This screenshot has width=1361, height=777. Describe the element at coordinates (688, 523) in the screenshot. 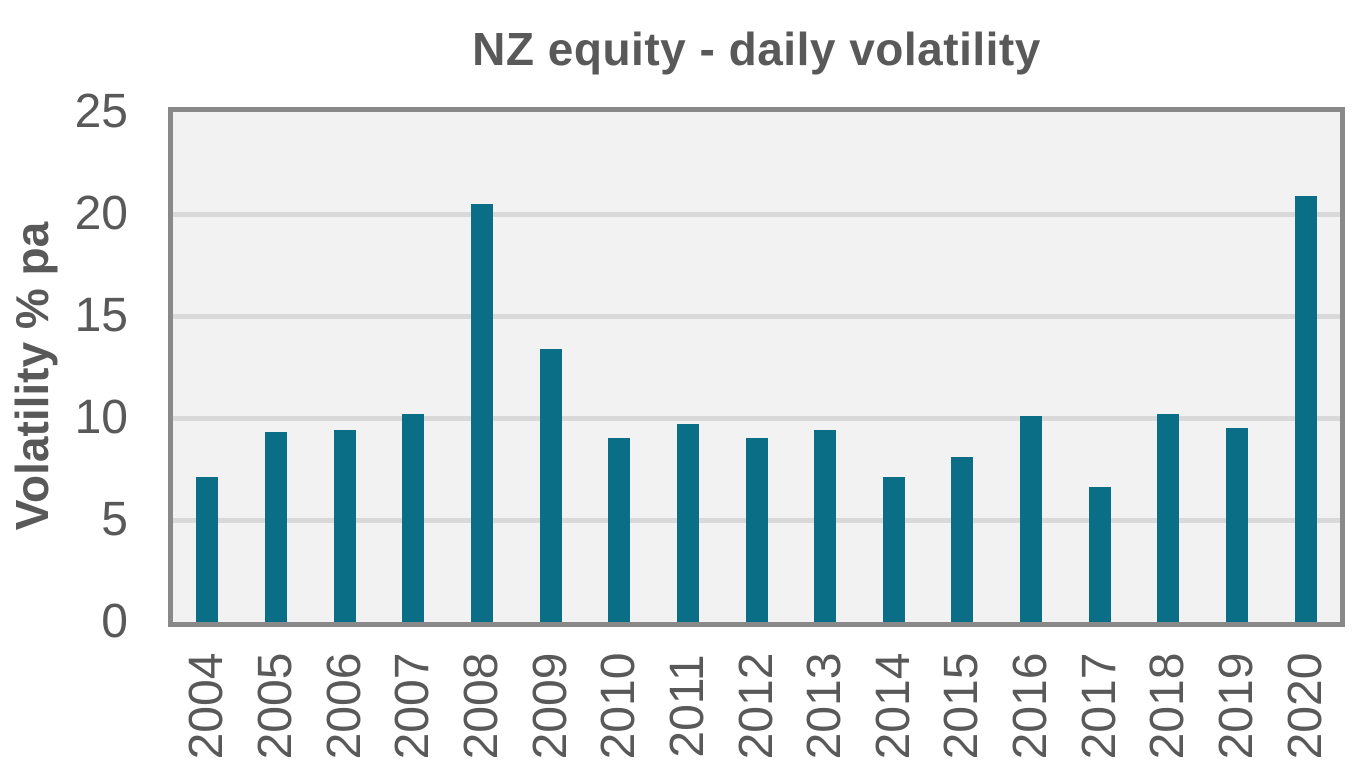

I see `bar-2011` at that location.